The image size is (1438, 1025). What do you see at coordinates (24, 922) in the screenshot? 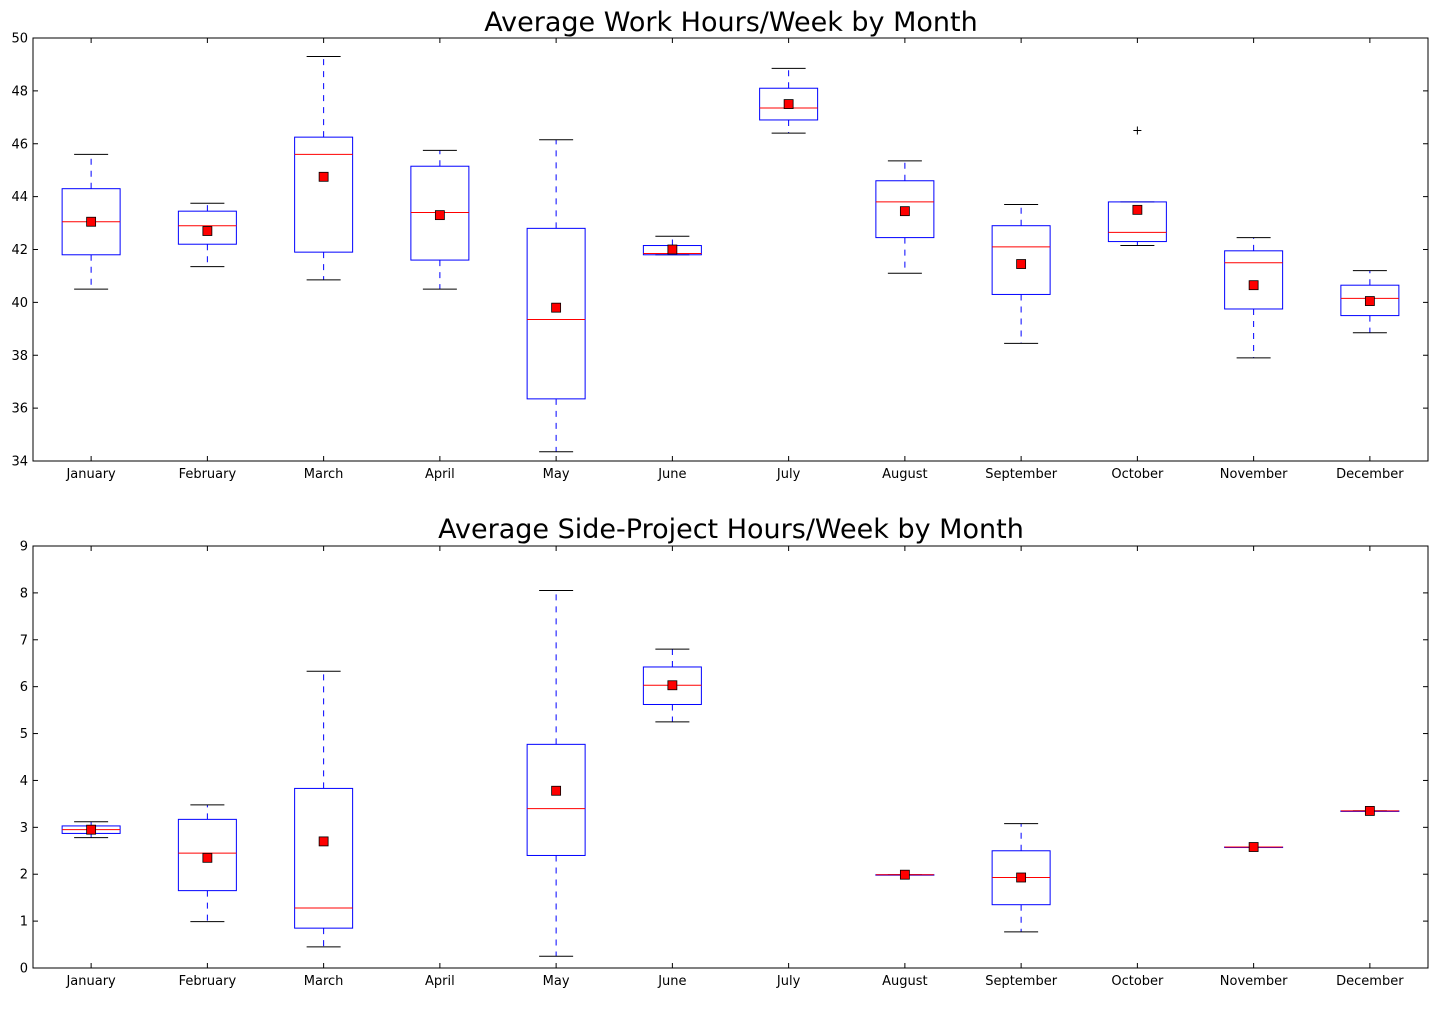
I see `y-tick-label: 1` at bounding box center [24, 922].